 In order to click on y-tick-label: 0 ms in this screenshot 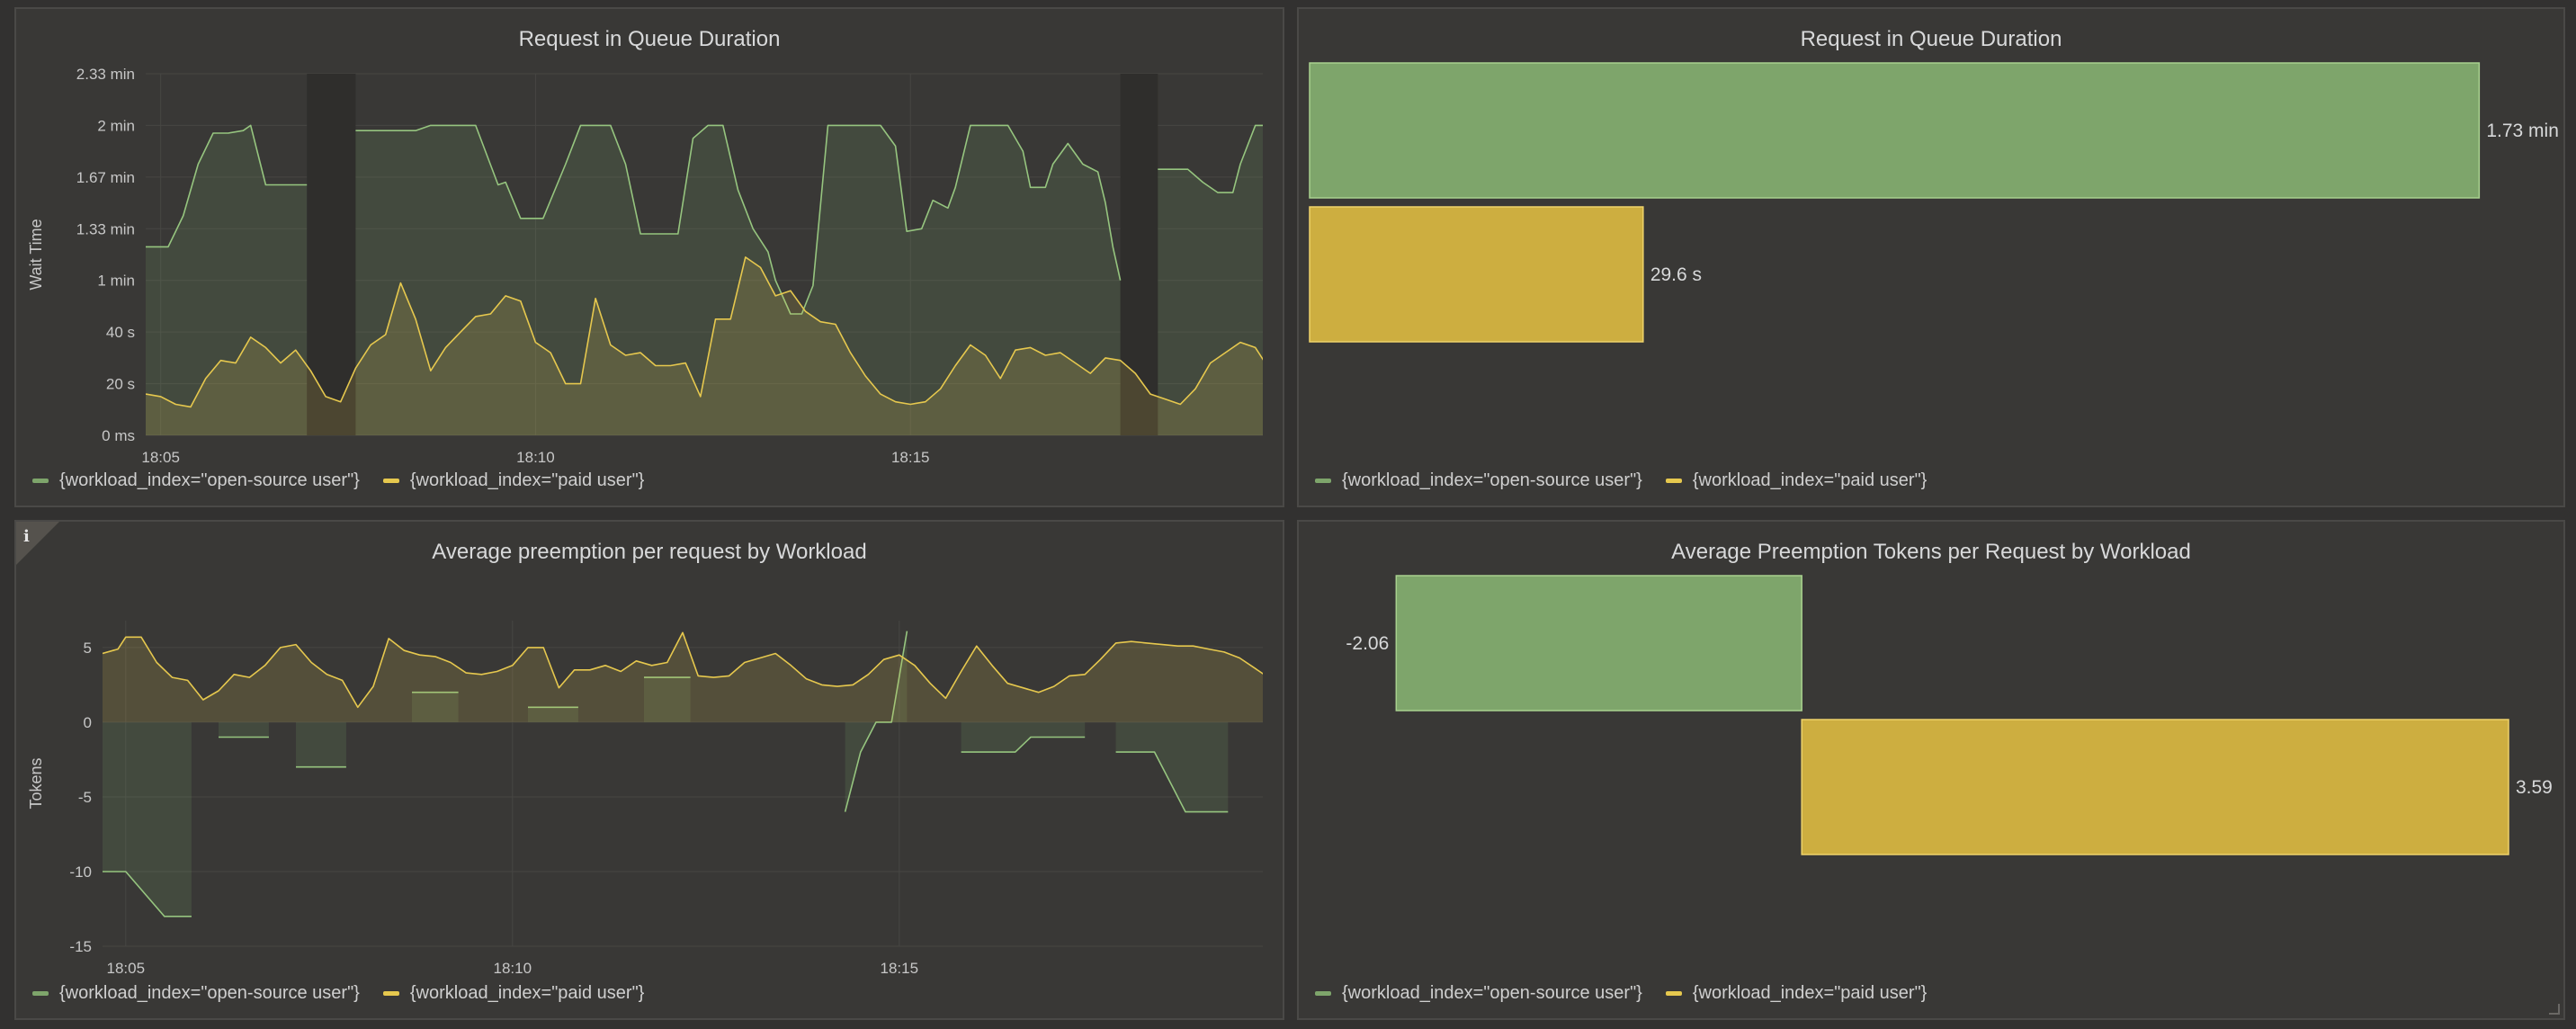, I will do `click(119, 435)`.